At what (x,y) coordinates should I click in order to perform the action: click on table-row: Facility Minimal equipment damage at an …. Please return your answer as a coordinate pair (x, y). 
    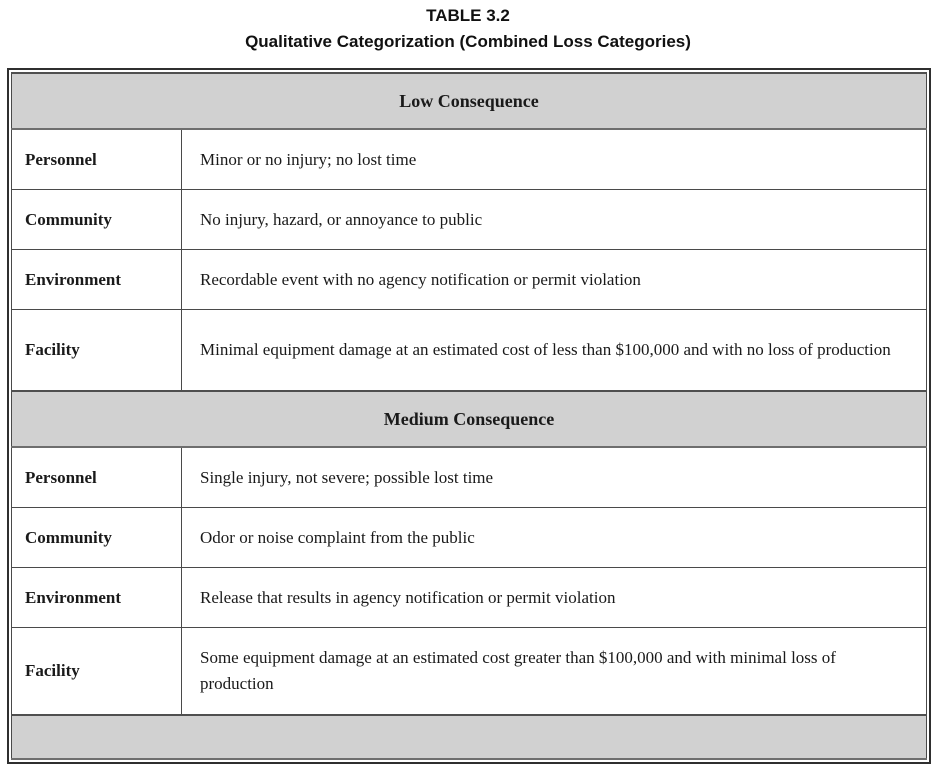
    Looking at the image, I should click on (469, 350).